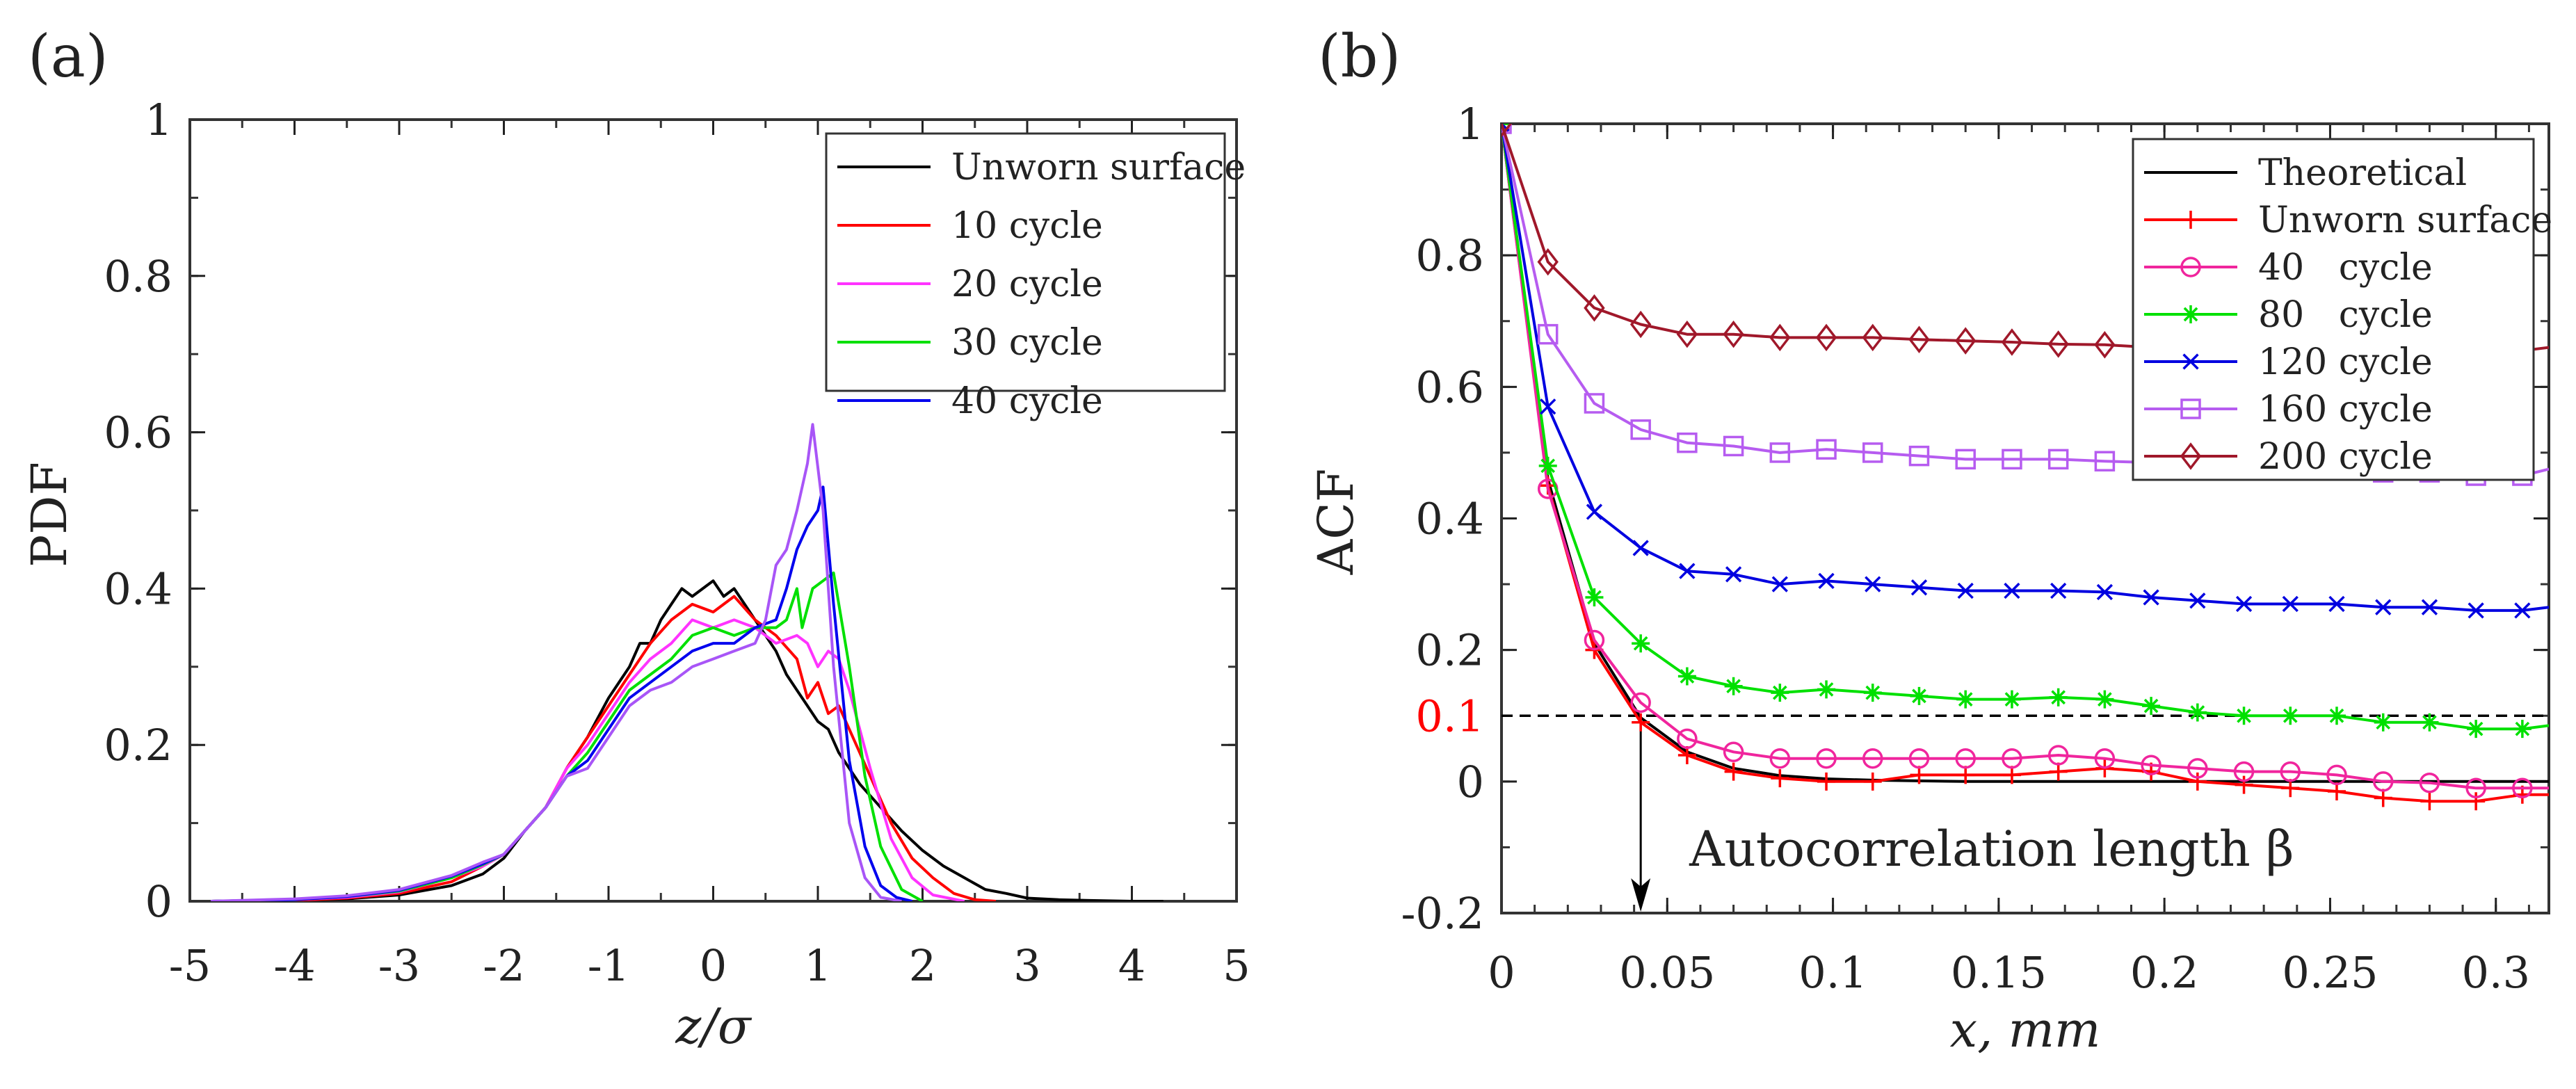 This screenshot has width=2576, height=1089. What do you see at coordinates (567, 736) in the screenshot?
I see `series-30-cycle` at bounding box center [567, 736].